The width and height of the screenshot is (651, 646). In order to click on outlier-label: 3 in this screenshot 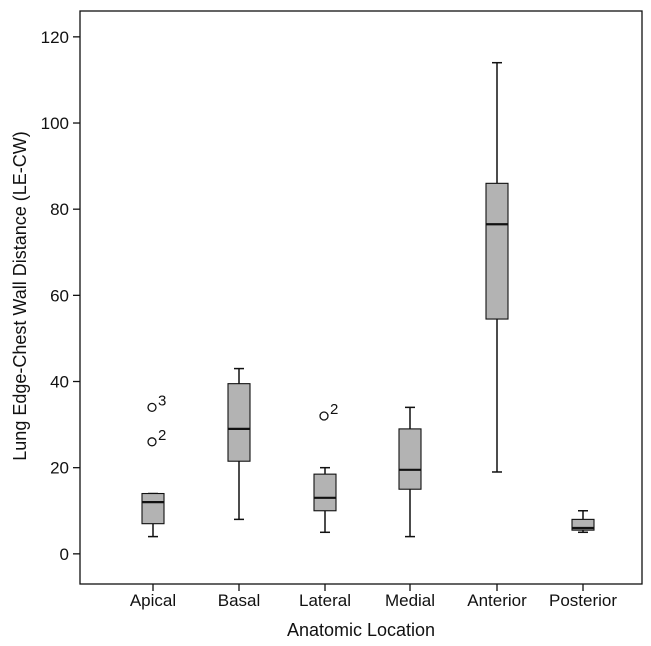, I will do `click(162, 400)`.